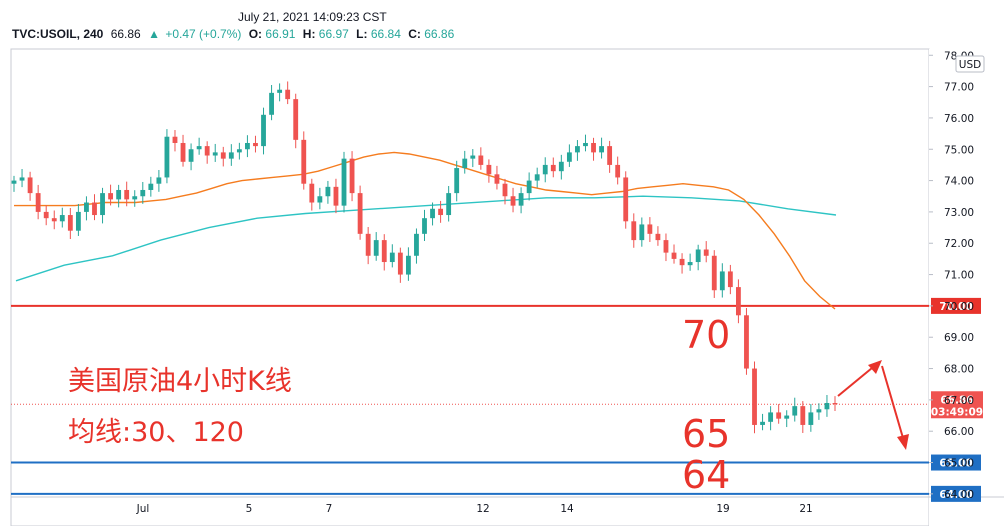 The height and width of the screenshot is (526, 1004). What do you see at coordinates (895, 407) in the screenshot?
I see `forecast-arrow-down` at bounding box center [895, 407].